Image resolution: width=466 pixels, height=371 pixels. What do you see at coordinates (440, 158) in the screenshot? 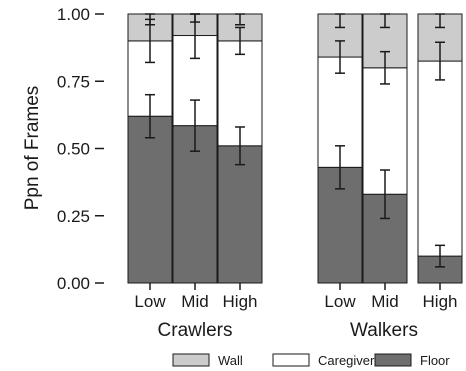
I see `bar-segment-caregiver` at bounding box center [440, 158].